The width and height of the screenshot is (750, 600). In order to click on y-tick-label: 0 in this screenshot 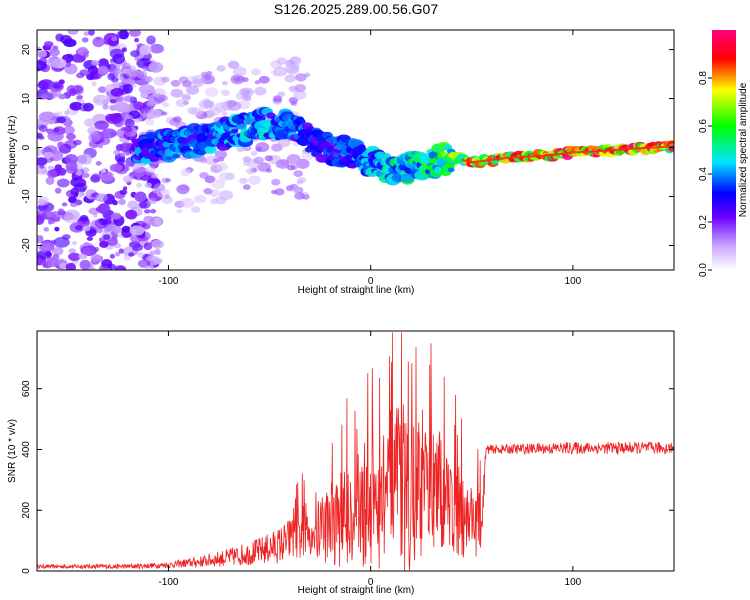, I will do `click(26, 571)`.